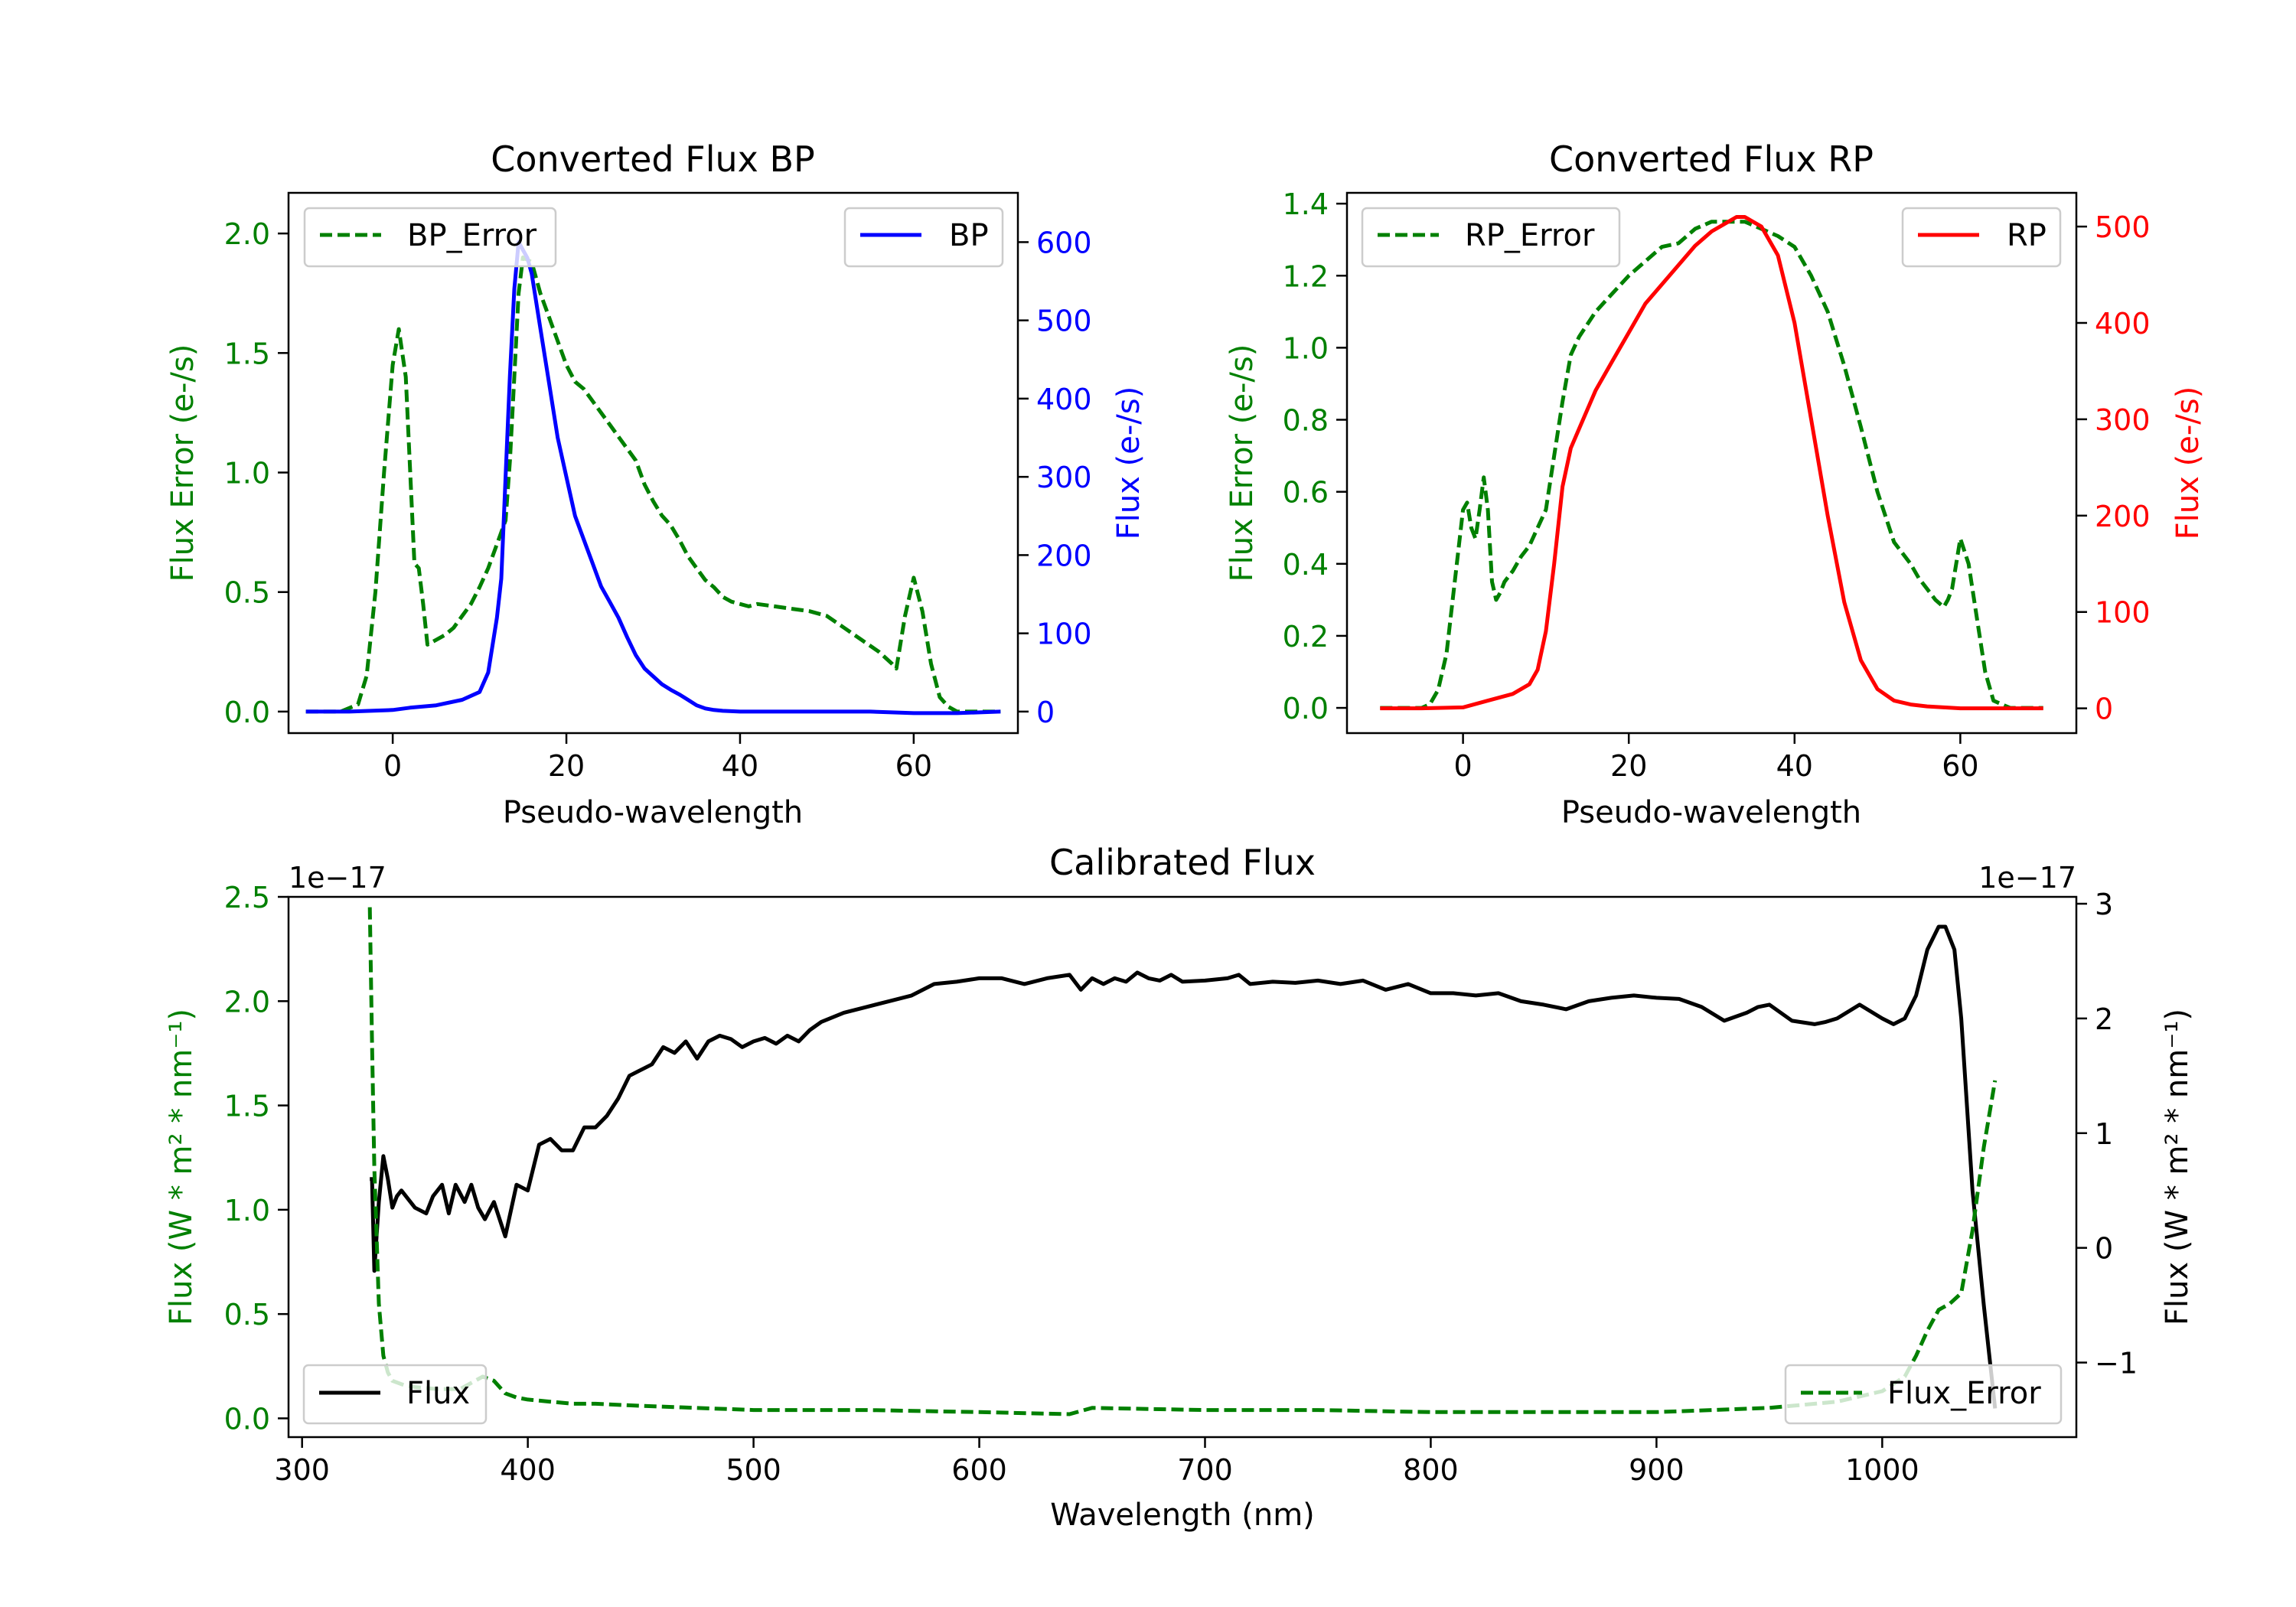  Describe the element at coordinates (1182, 862) in the screenshot. I see `calibrated-title: Calibrated Flux` at that location.